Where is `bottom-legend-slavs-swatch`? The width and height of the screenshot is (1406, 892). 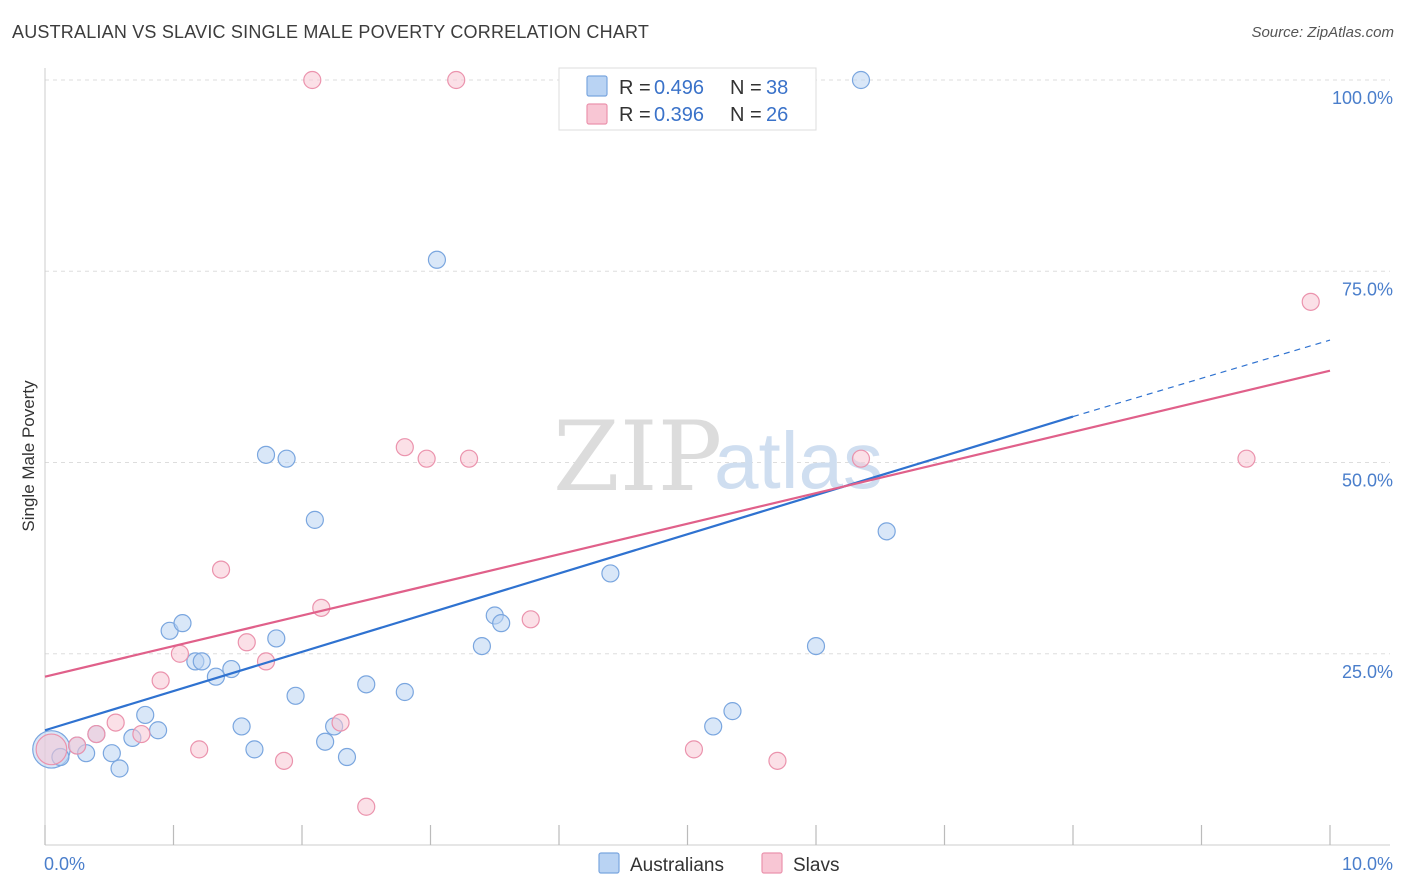 bottom-legend-slavs-swatch is located at coordinates (772, 863).